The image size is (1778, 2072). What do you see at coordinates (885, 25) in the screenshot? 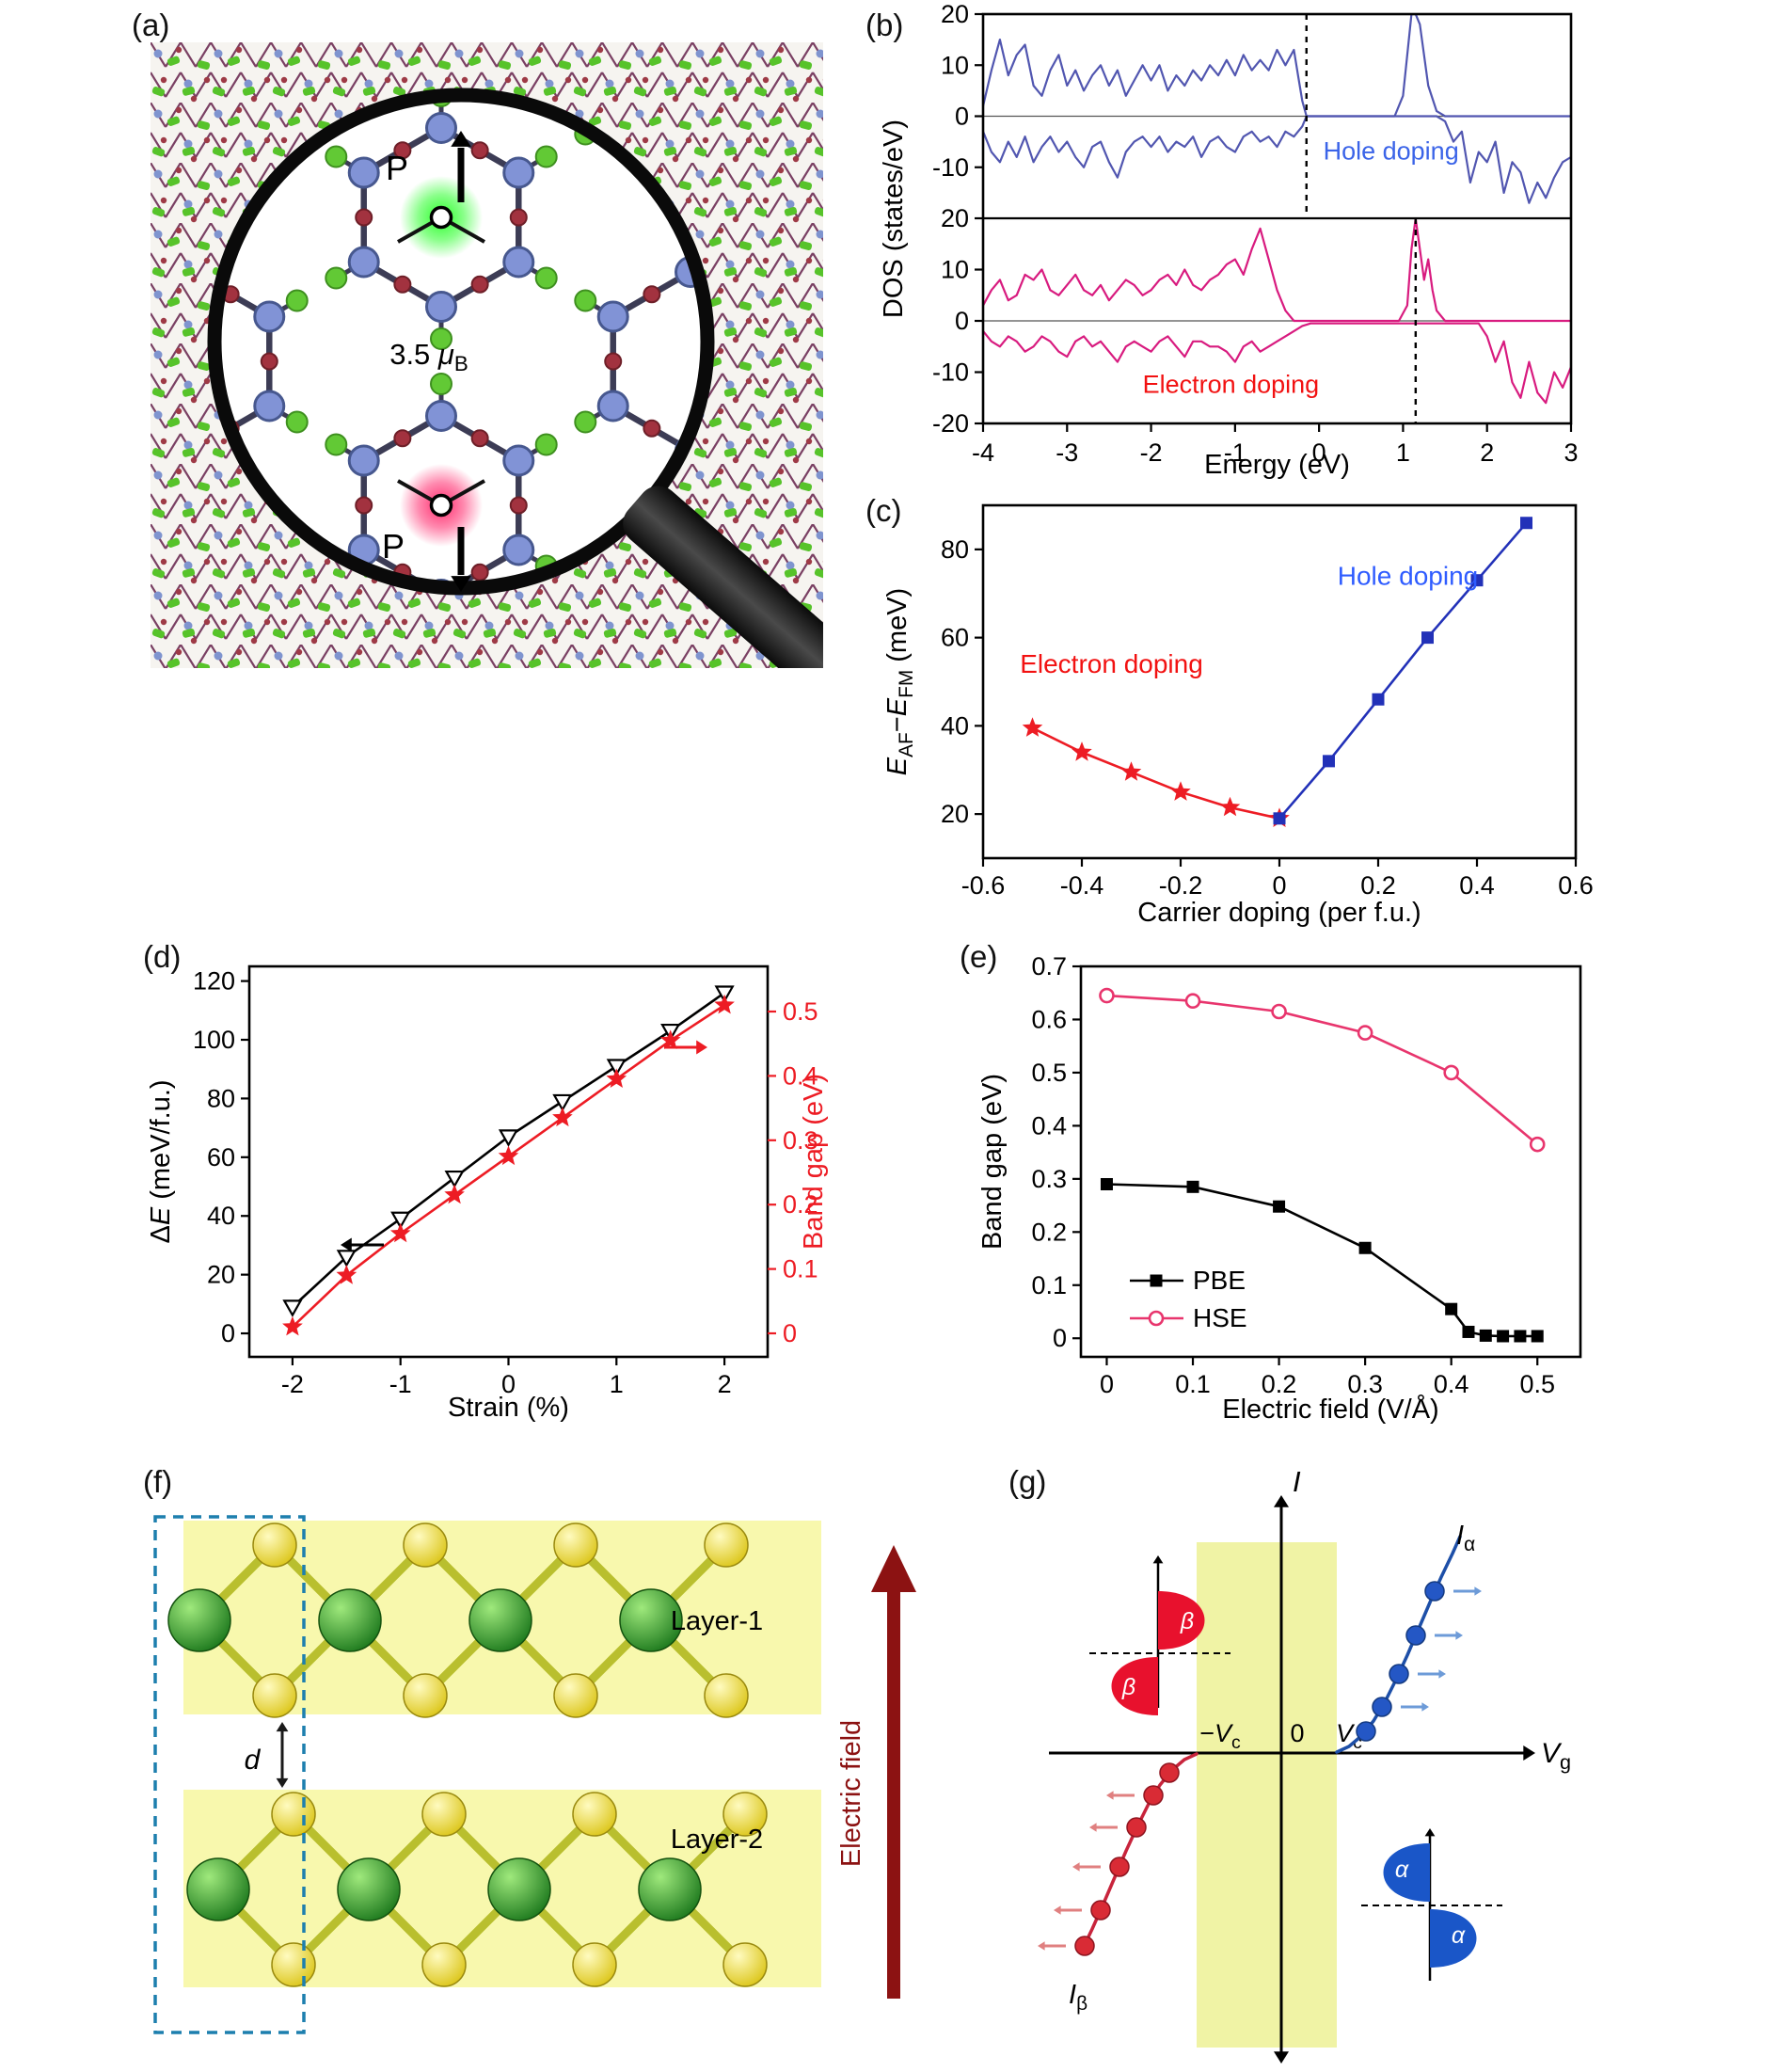
I see `panel-label-b: (b)` at bounding box center [885, 25].